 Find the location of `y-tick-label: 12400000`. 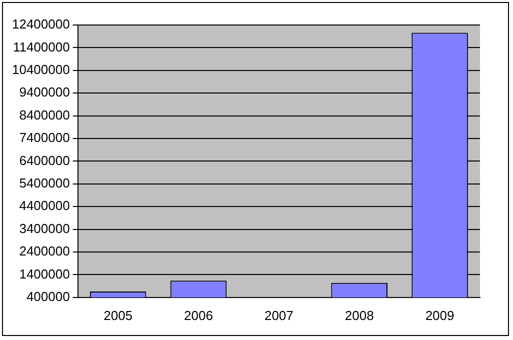

y-tick-label: 12400000 is located at coordinates (41, 24).